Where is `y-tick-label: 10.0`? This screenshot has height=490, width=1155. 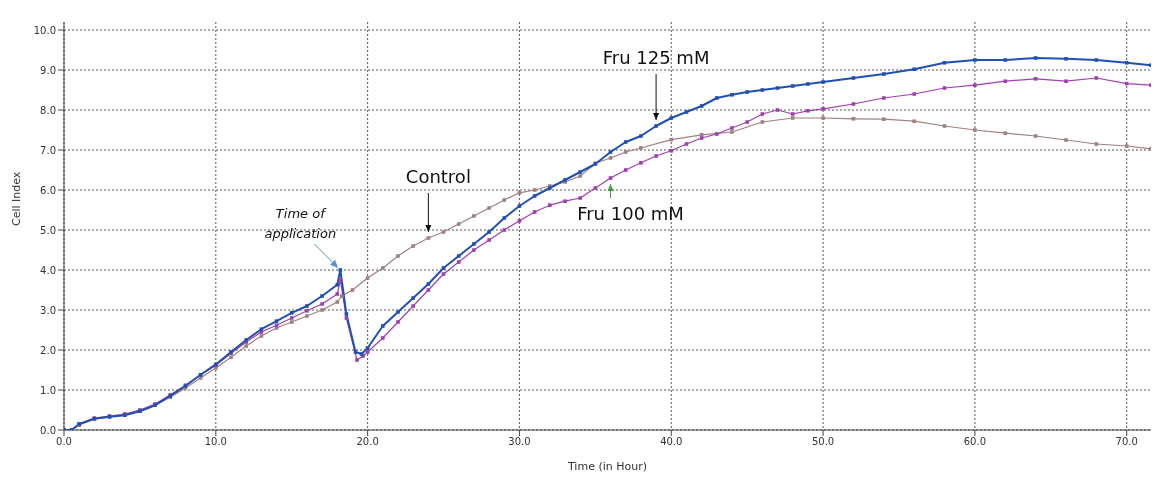 y-tick-label: 10.0 is located at coordinates (44, 30).